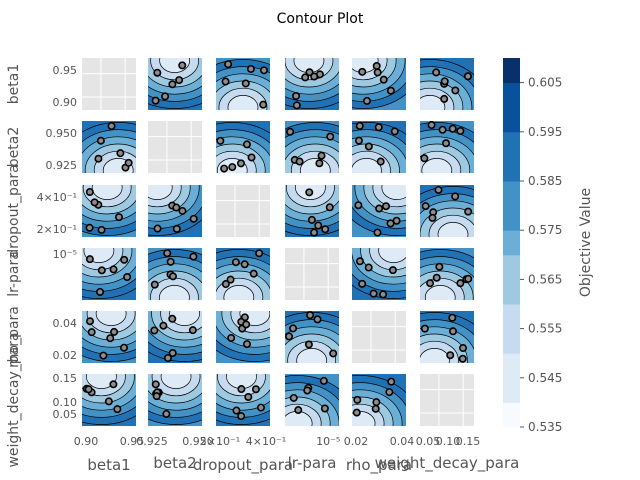 This screenshot has height=480, width=640. I want to click on colorbar-tick-label: 0.605, so click(545, 83).